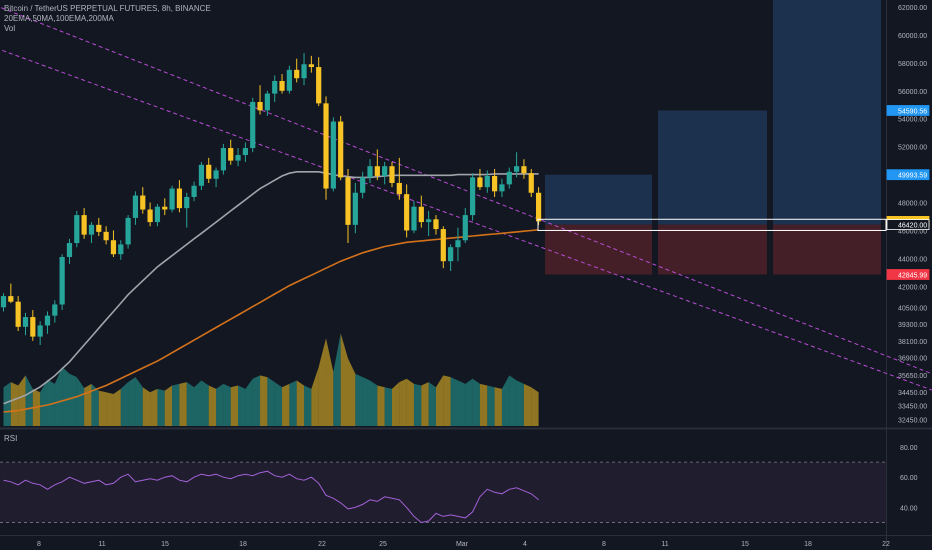  What do you see at coordinates (912, 407) in the screenshot?
I see `price-axis-tick: 33450.00` at bounding box center [912, 407].